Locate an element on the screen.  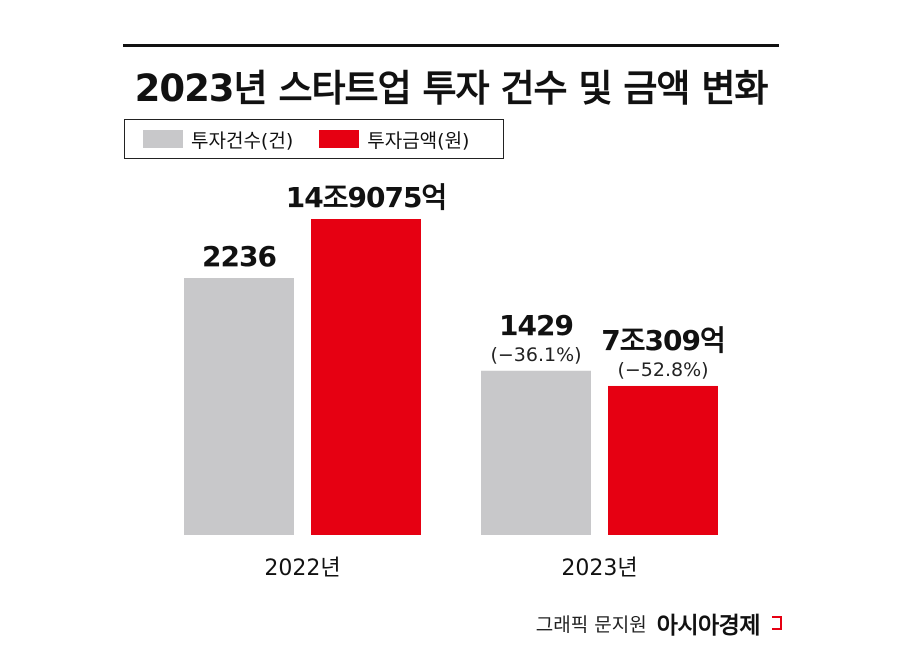
brand-mark-icon is located at coordinates (777, 623).